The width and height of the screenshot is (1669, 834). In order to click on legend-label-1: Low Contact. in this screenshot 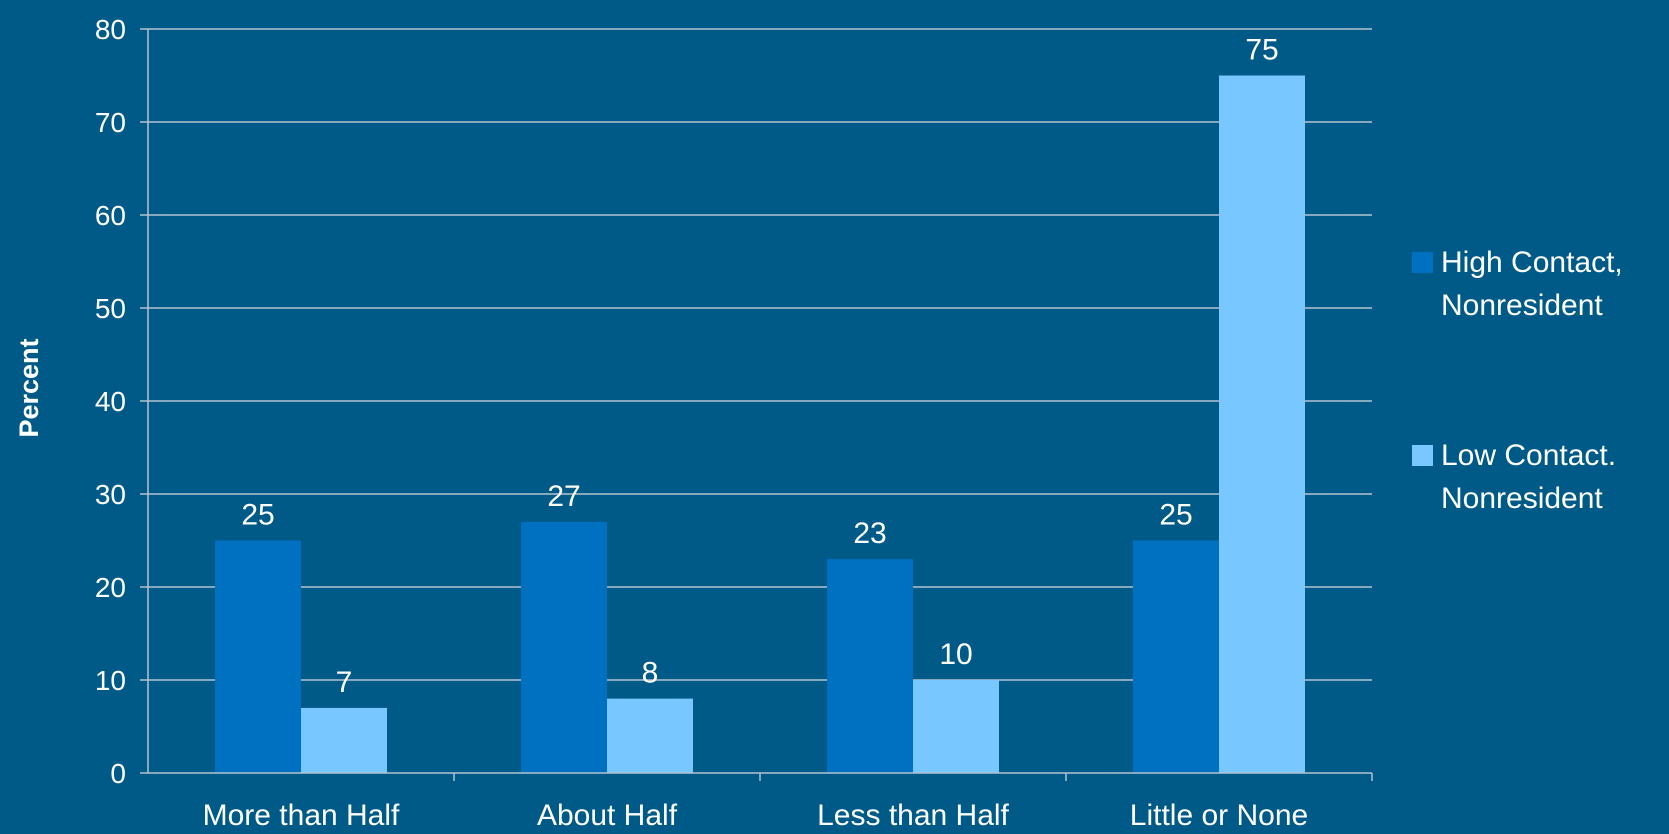, I will do `click(1528, 455)`.